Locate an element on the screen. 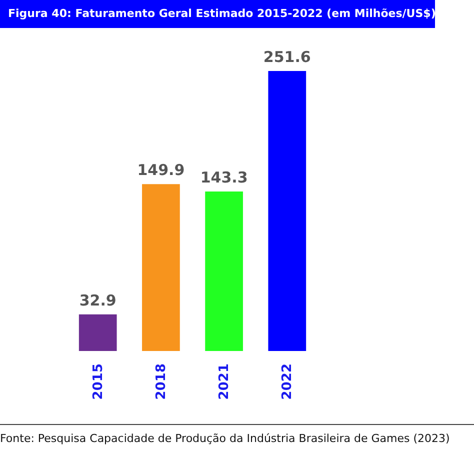  x-tick-label: 2022 is located at coordinates (288, 382).